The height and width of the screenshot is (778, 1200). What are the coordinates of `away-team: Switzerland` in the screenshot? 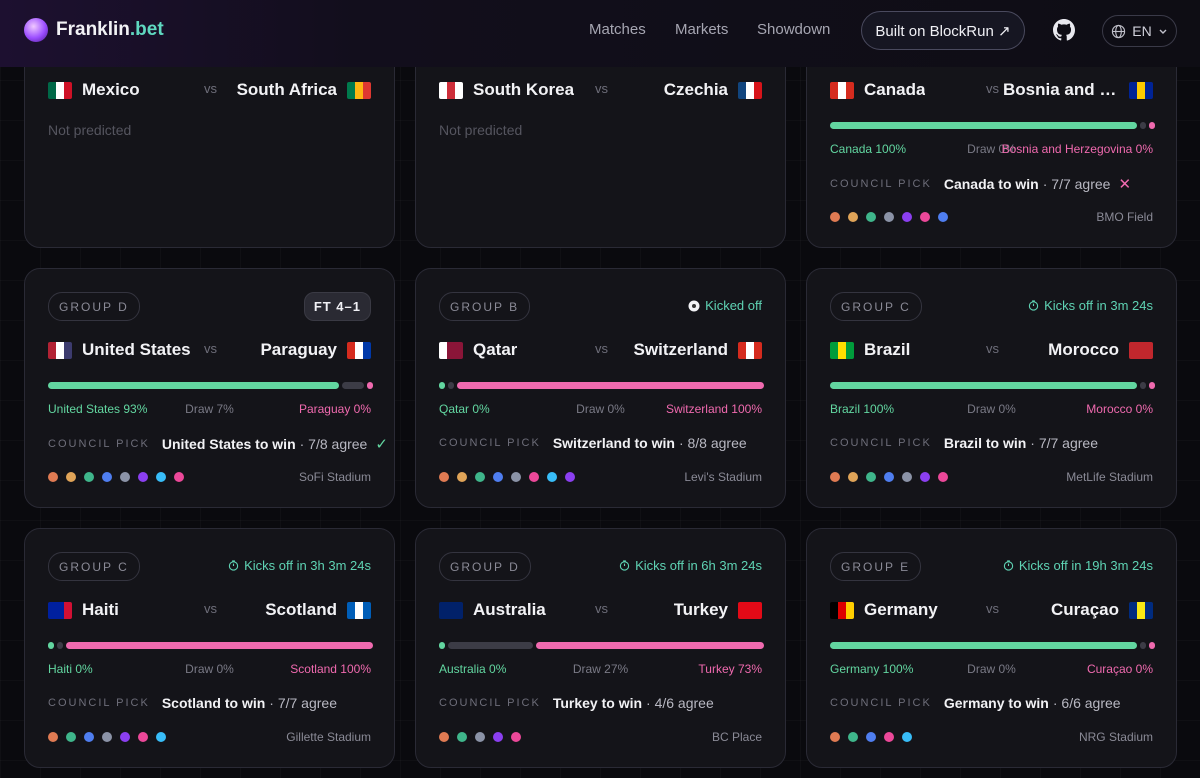 It's located at (698, 350).